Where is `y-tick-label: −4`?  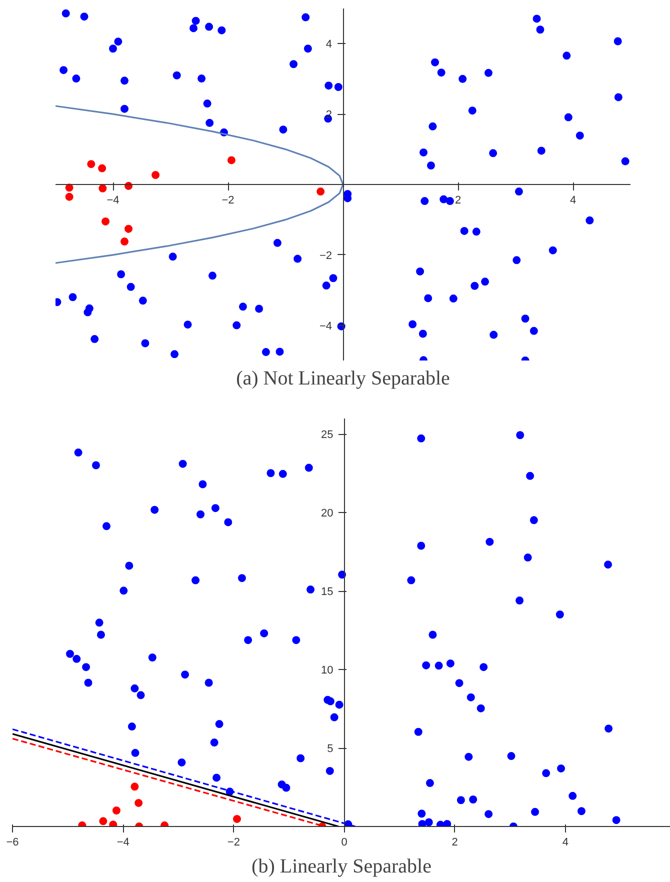
y-tick-label: −4 is located at coordinates (325, 326).